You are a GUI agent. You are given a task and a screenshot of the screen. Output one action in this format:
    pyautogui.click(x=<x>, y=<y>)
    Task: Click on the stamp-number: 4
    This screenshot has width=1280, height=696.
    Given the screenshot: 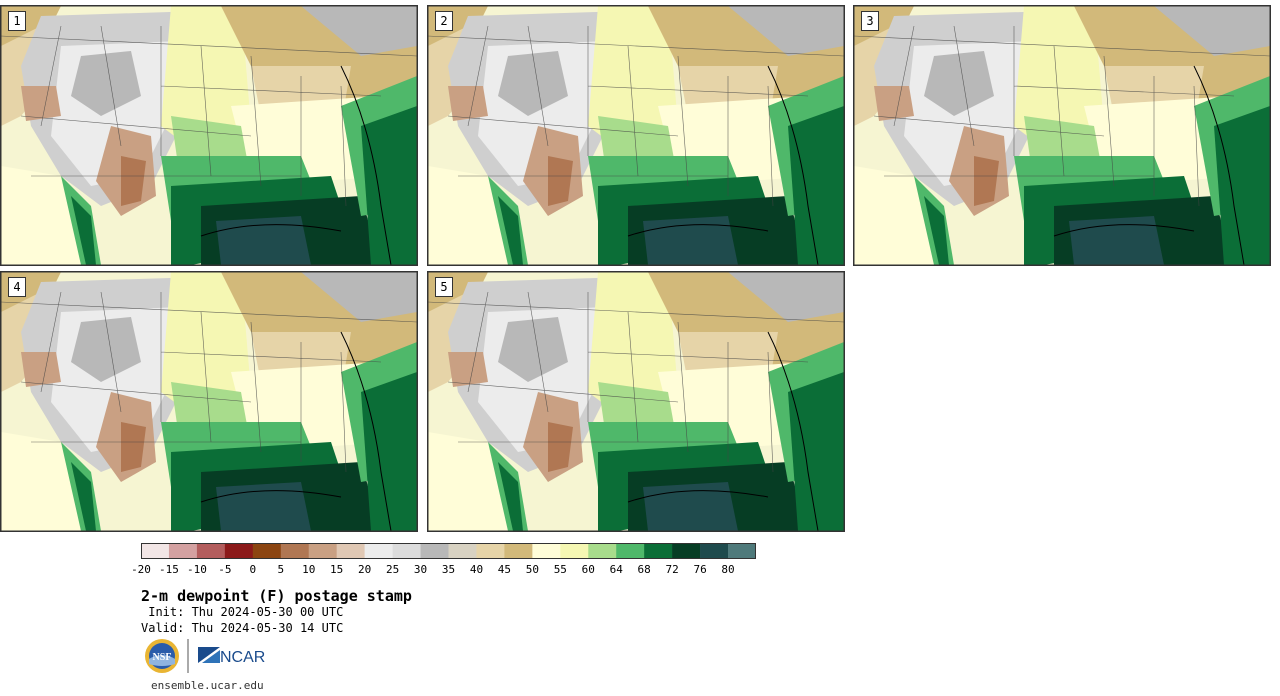 What is the action you would take?
    pyautogui.click(x=17, y=287)
    